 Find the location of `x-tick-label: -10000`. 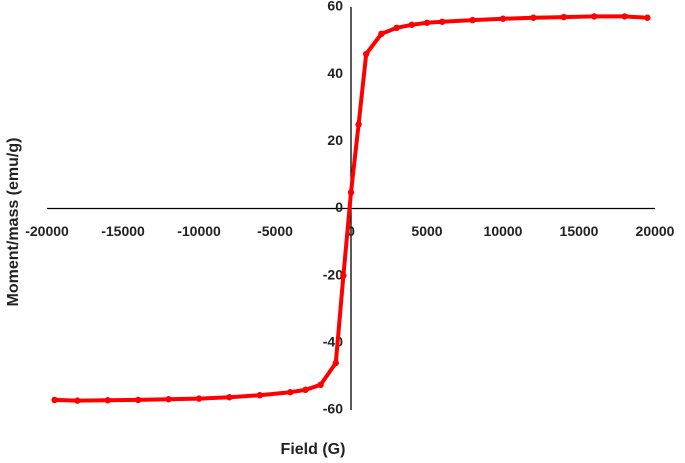

x-tick-label: -10000 is located at coordinates (199, 231).